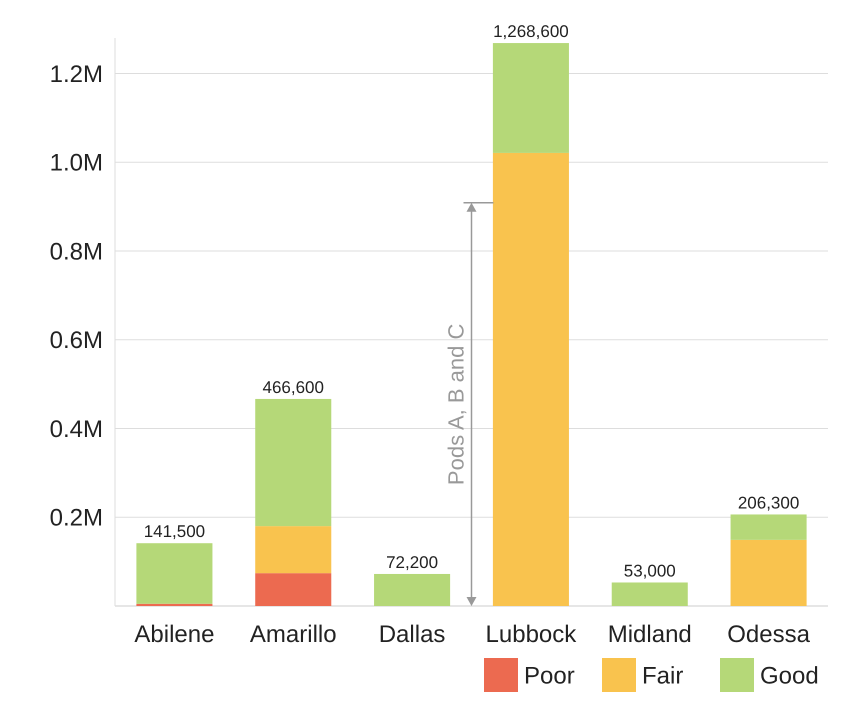  Describe the element at coordinates (650, 634) in the screenshot. I see `x-tick-label: Midland` at that location.